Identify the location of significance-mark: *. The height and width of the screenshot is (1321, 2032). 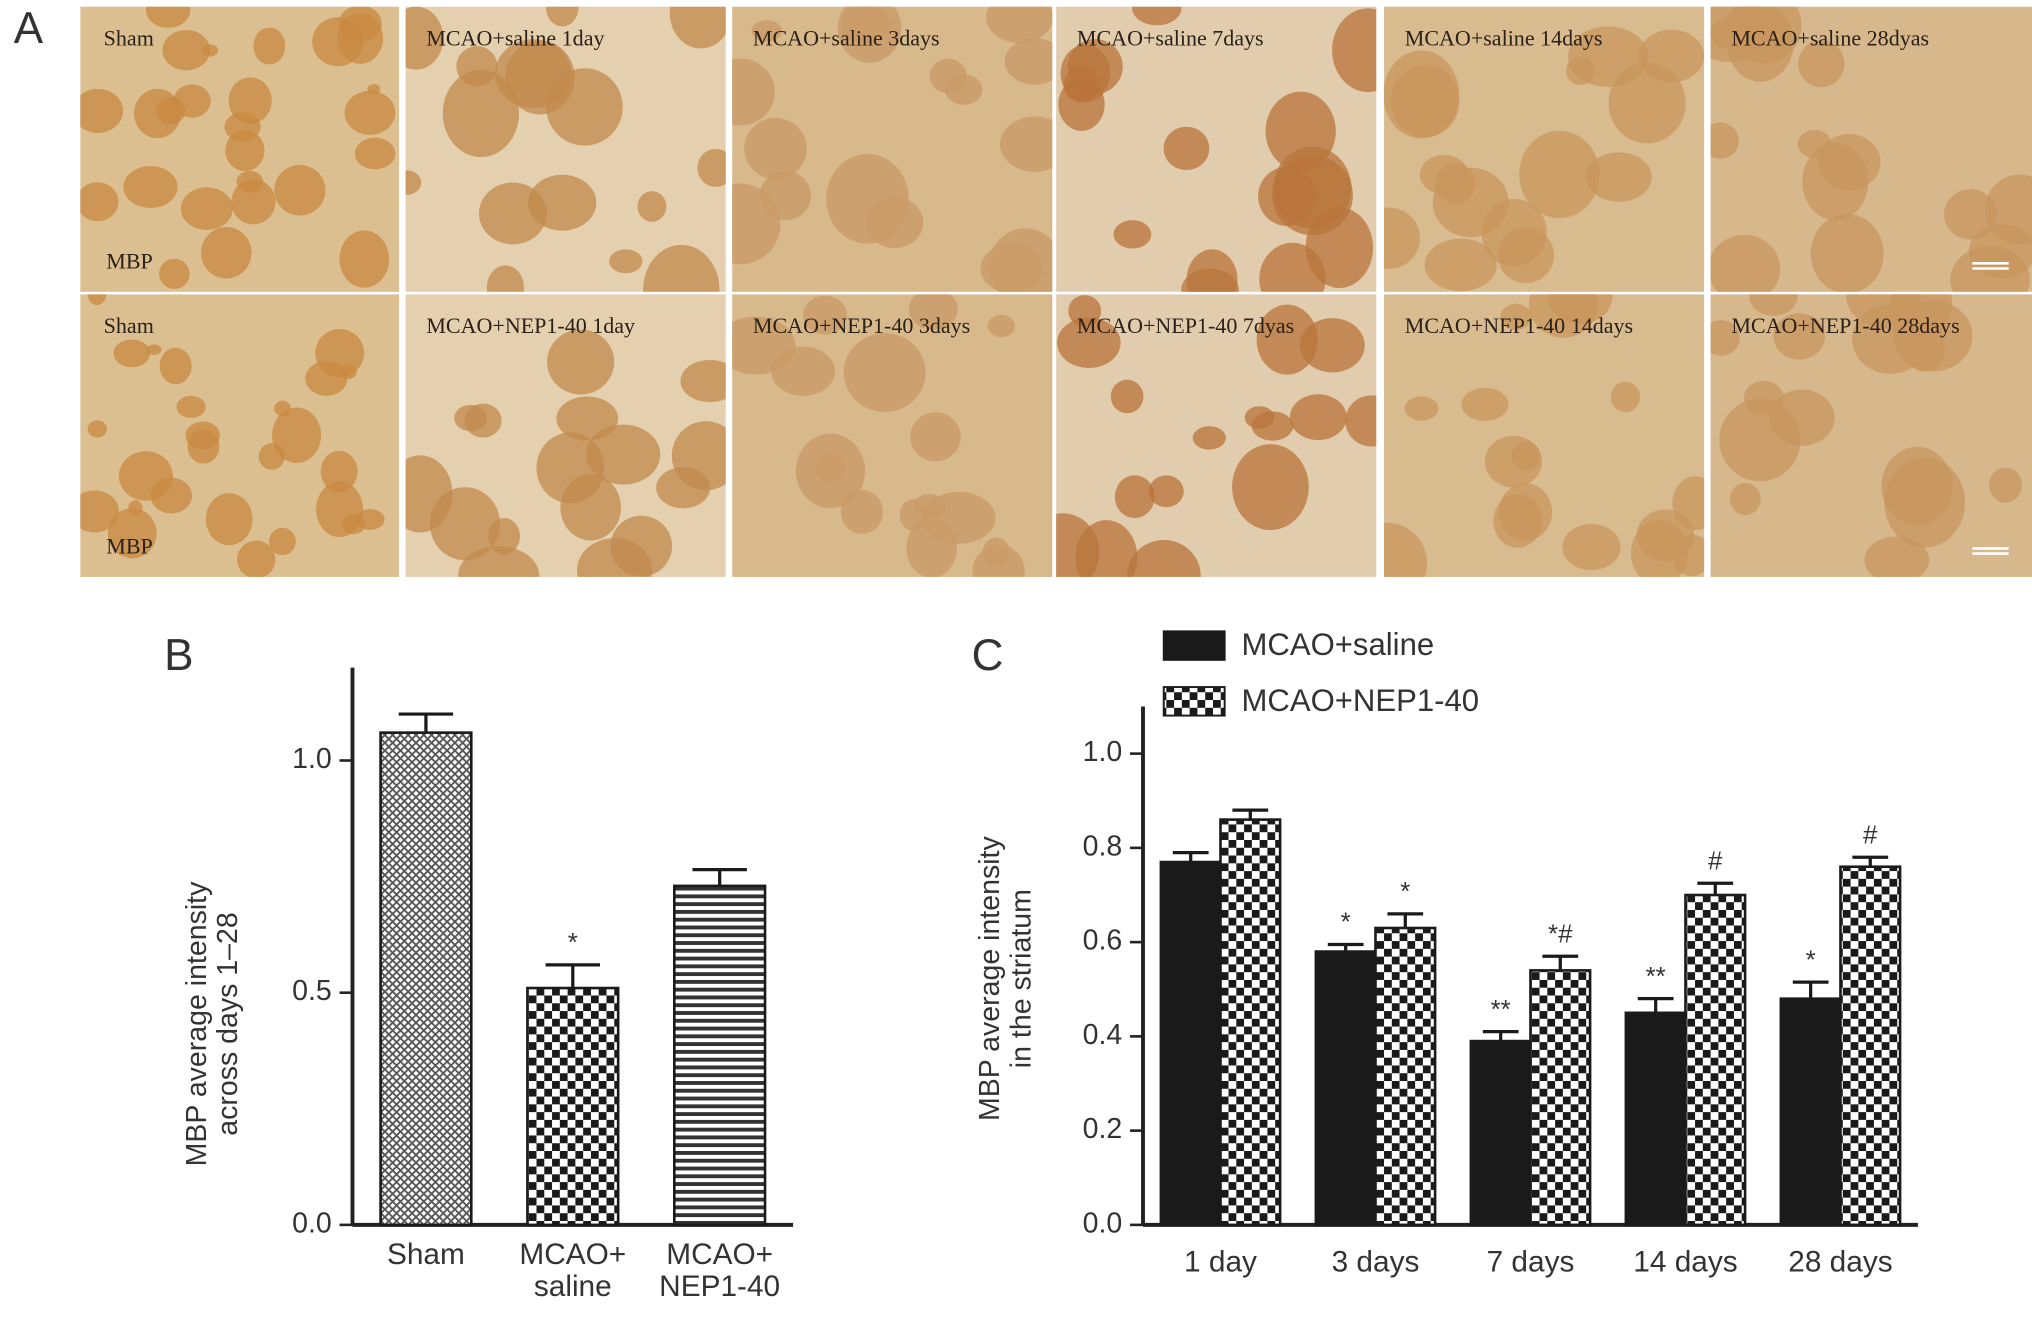
(573, 943).